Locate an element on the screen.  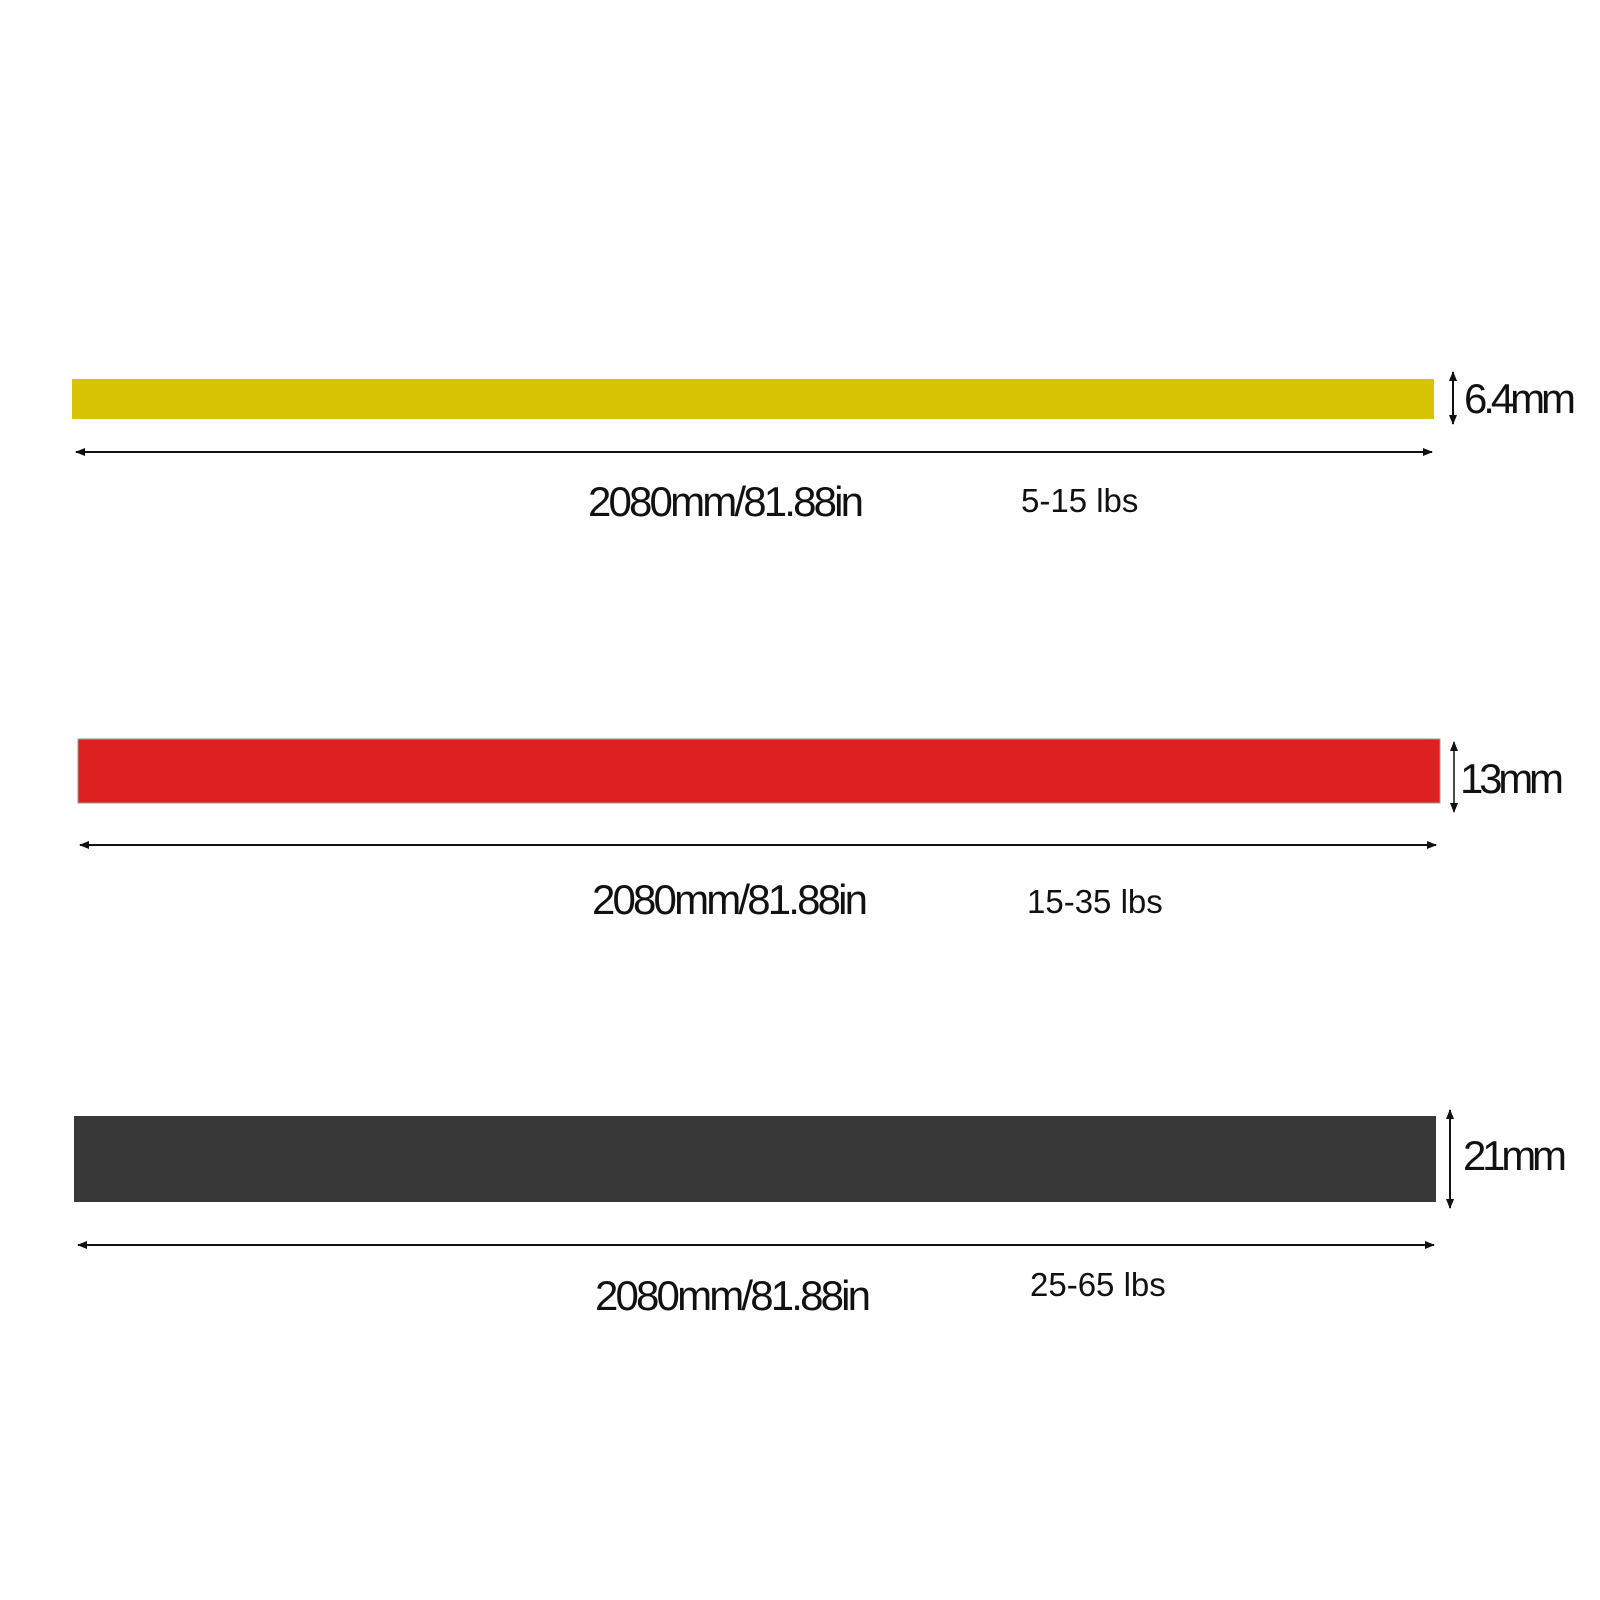
thickness-label: 13mm is located at coordinates (1512, 778).